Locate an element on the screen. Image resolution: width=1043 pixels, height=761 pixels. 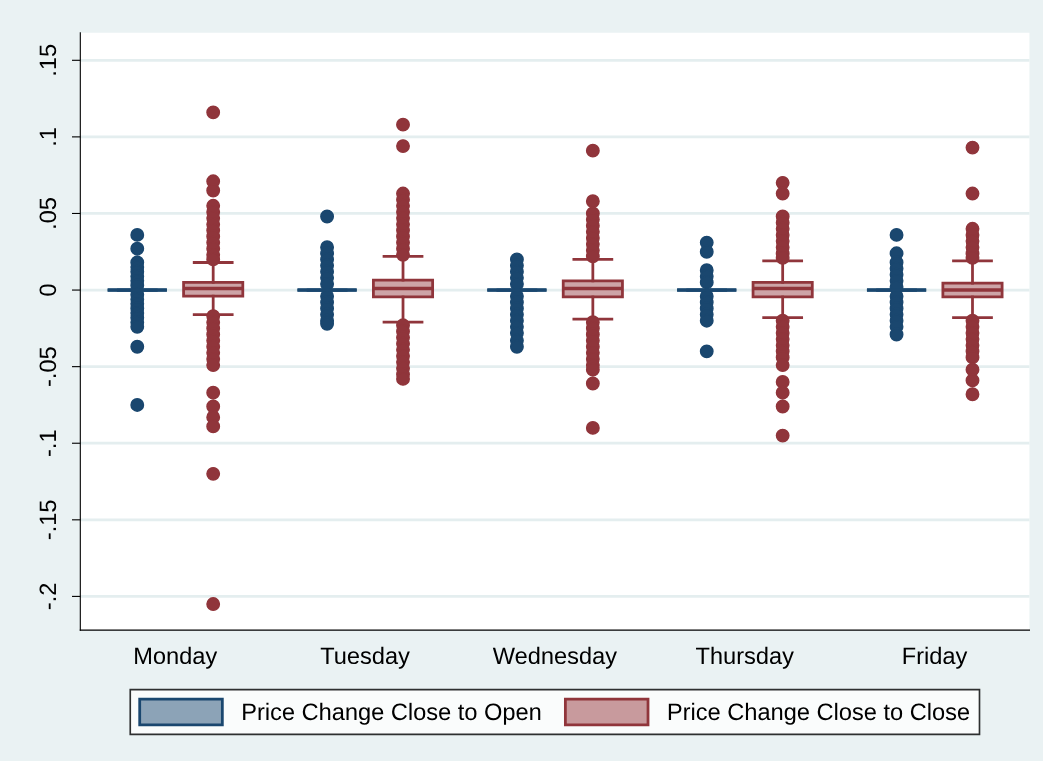
legend-label: Price Change Close to Open is located at coordinates (392, 713).